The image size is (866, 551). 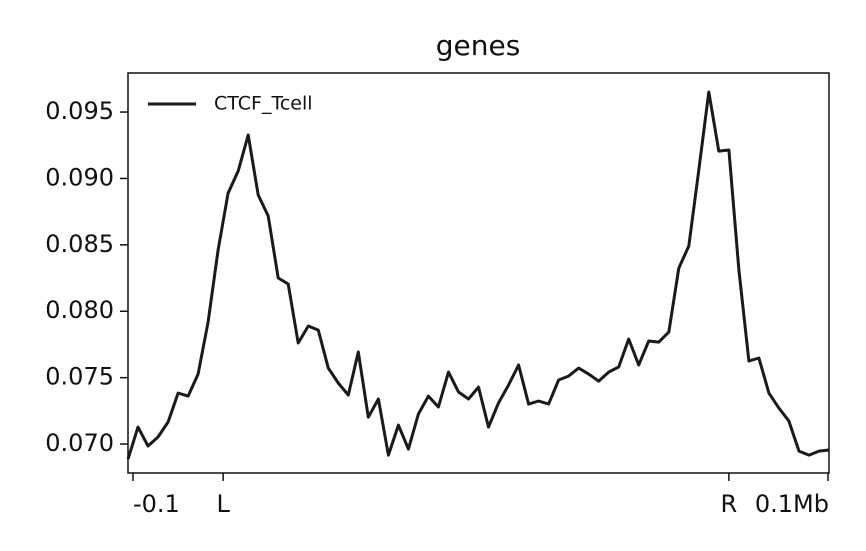 What do you see at coordinates (79, 443) in the screenshot?
I see `y-tick-label: 0.070` at bounding box center [79, 443].